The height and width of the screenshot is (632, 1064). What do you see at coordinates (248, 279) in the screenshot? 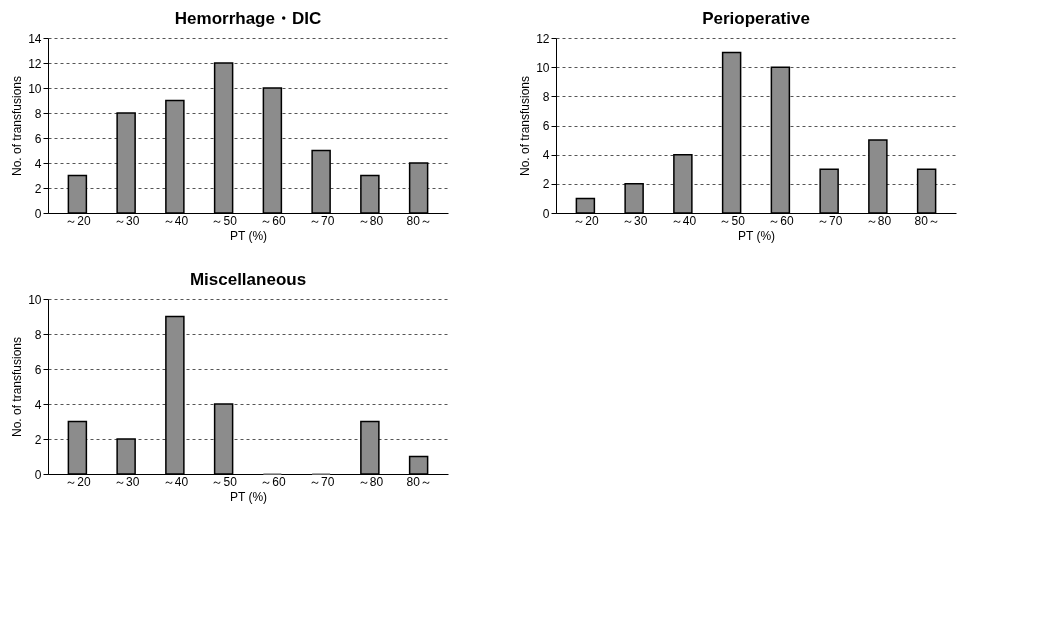
I see `chart-title: Miscellaneous` at bounding box center [248, 279].